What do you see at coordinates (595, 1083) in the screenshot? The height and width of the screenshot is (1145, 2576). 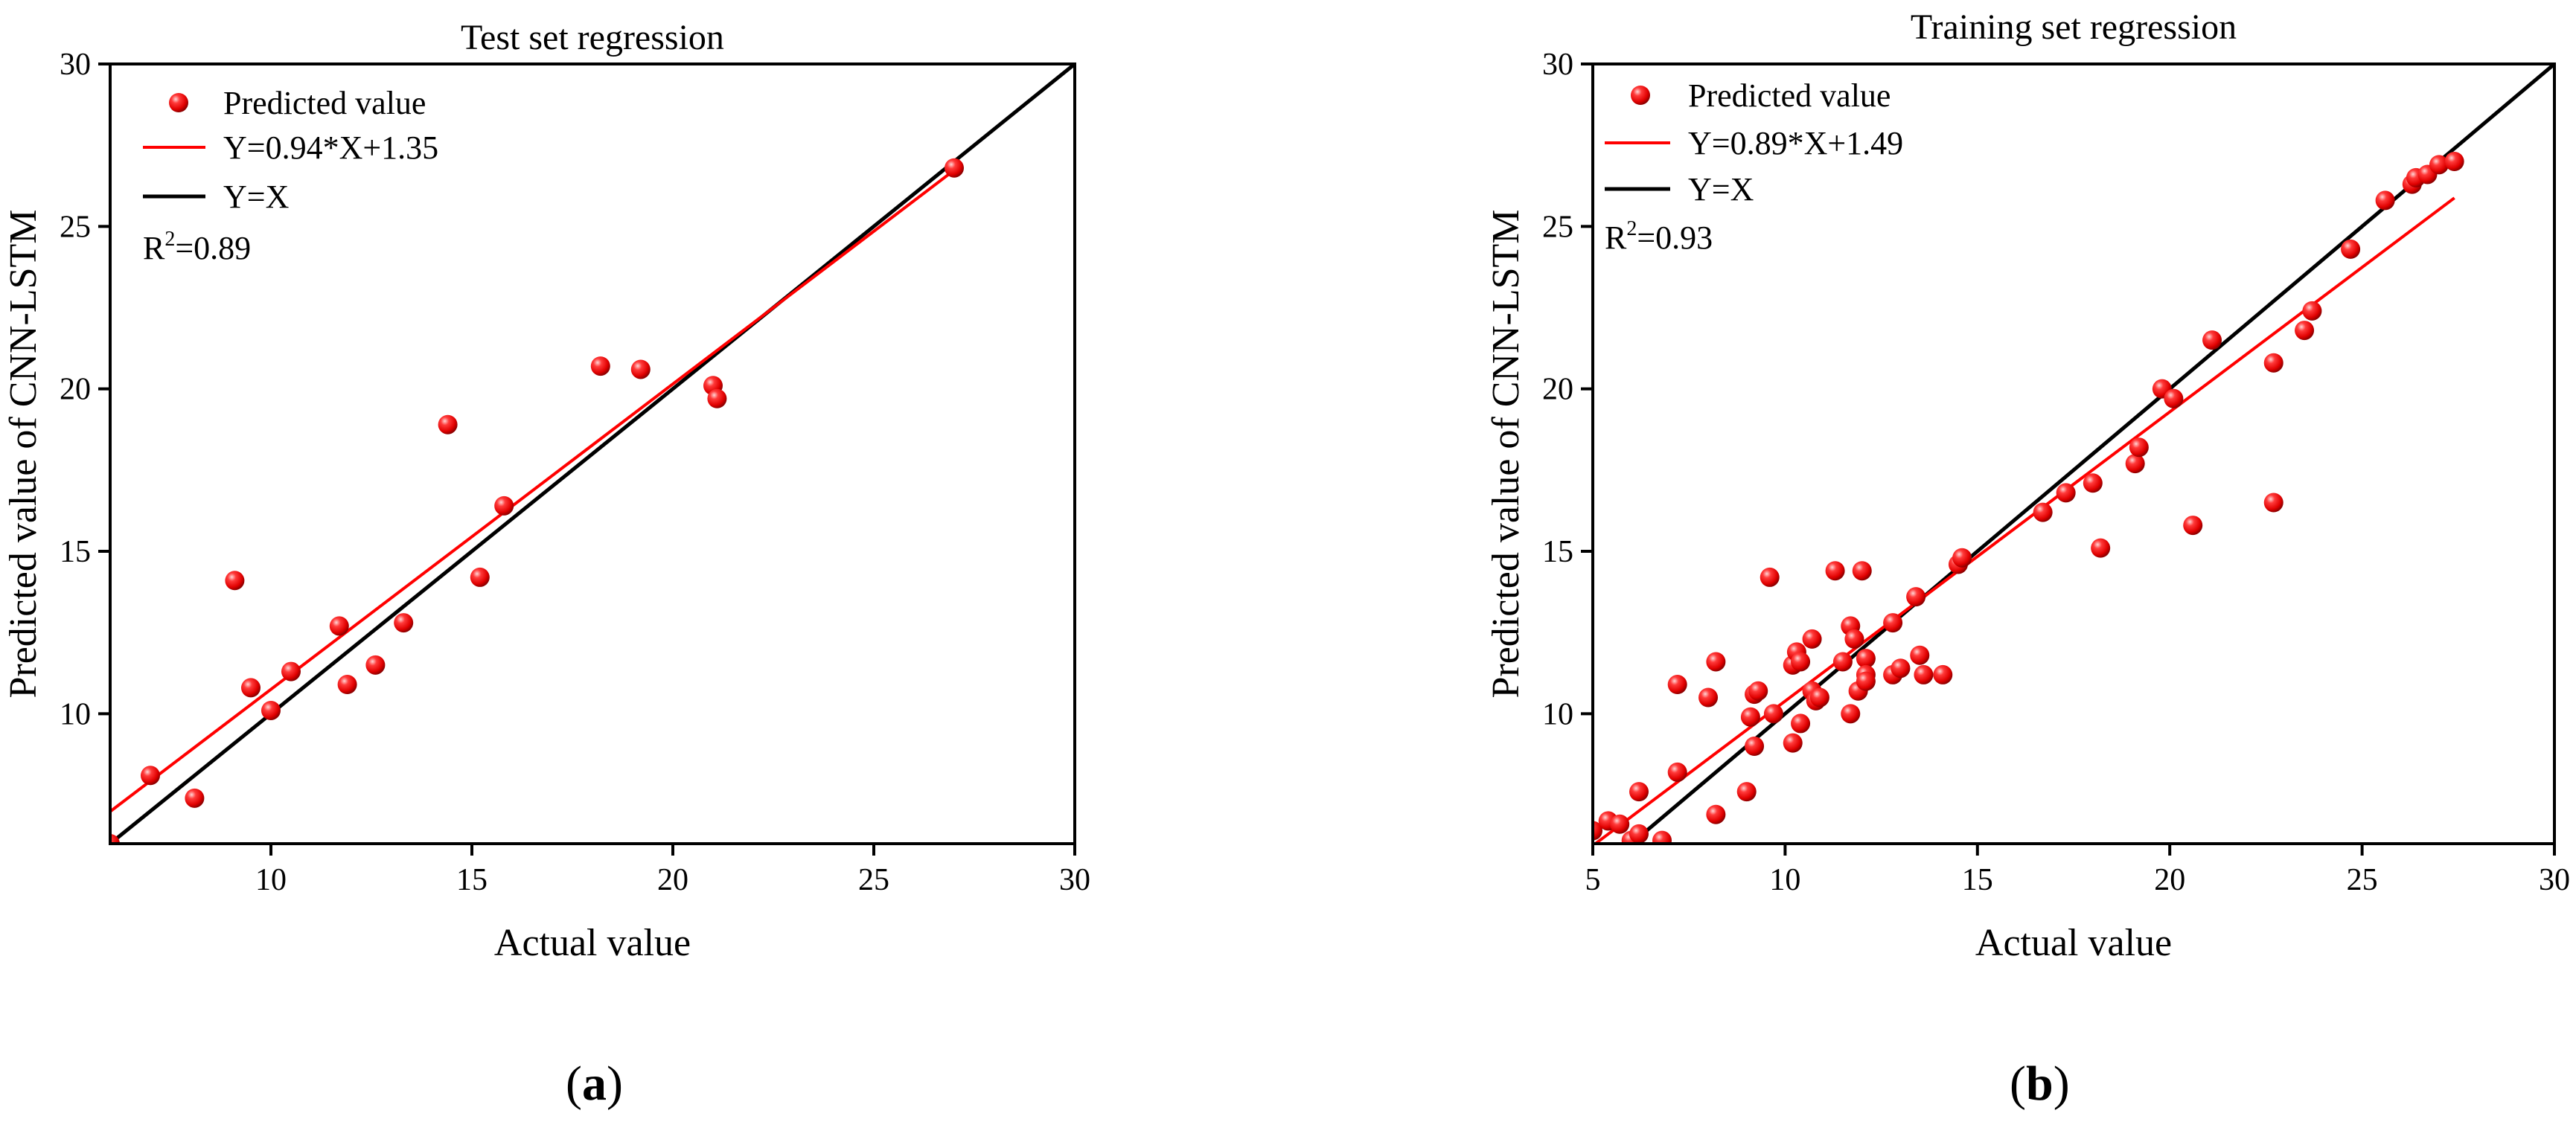 I see `panel-label: (a)` at bounding box center [595, 1083].